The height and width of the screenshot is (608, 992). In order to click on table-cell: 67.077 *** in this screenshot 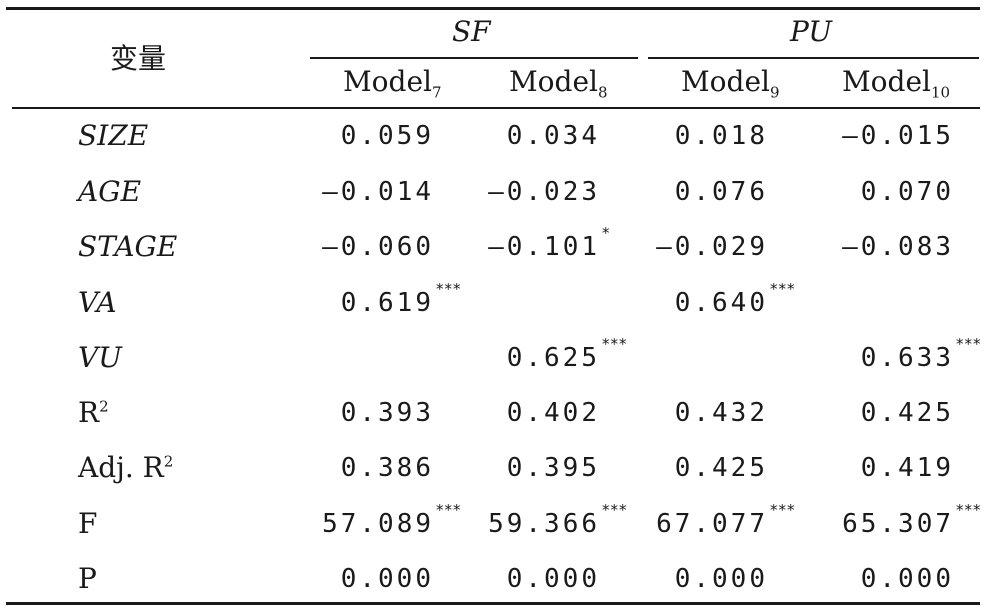, I will do `click(726, 520)`.